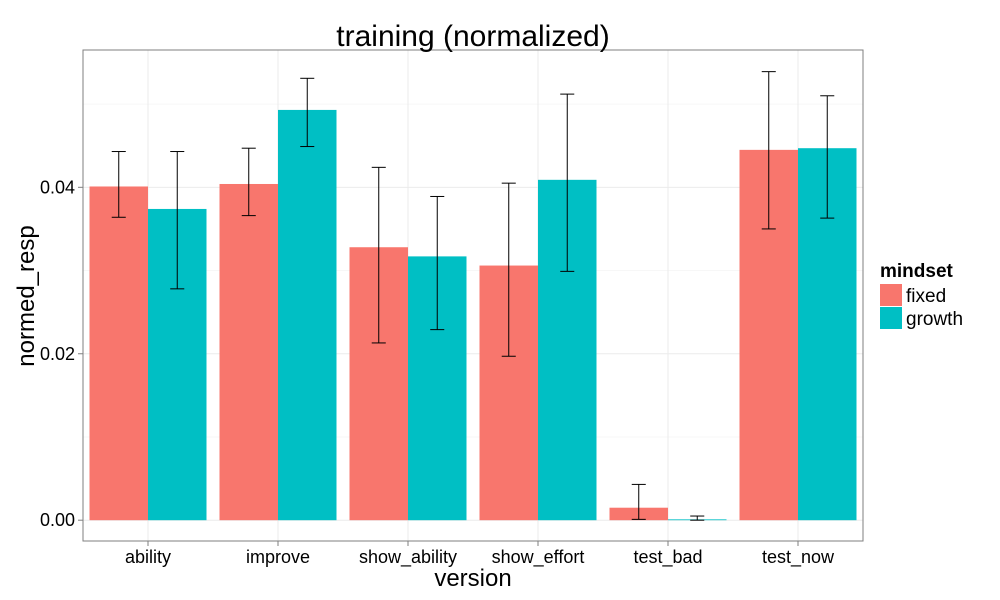 This screenshot has height=600, width=1000. What do you see at coordinates (118, 353) in the screenshot?
I see `bar-fixed-ability` at bounding box center [118, 353].